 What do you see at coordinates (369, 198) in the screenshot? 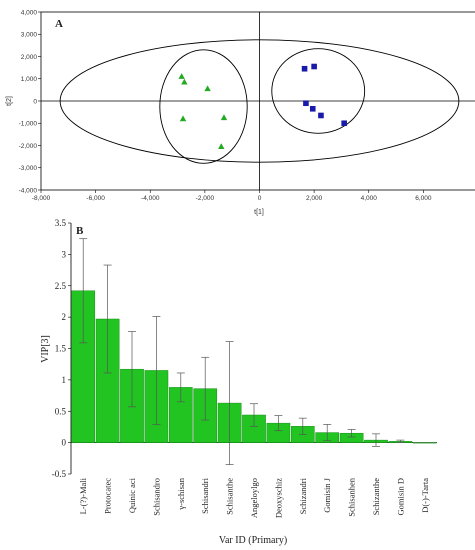
I see `score-plot-x-tick-label: 4,000` at bounding box center [369, 198].